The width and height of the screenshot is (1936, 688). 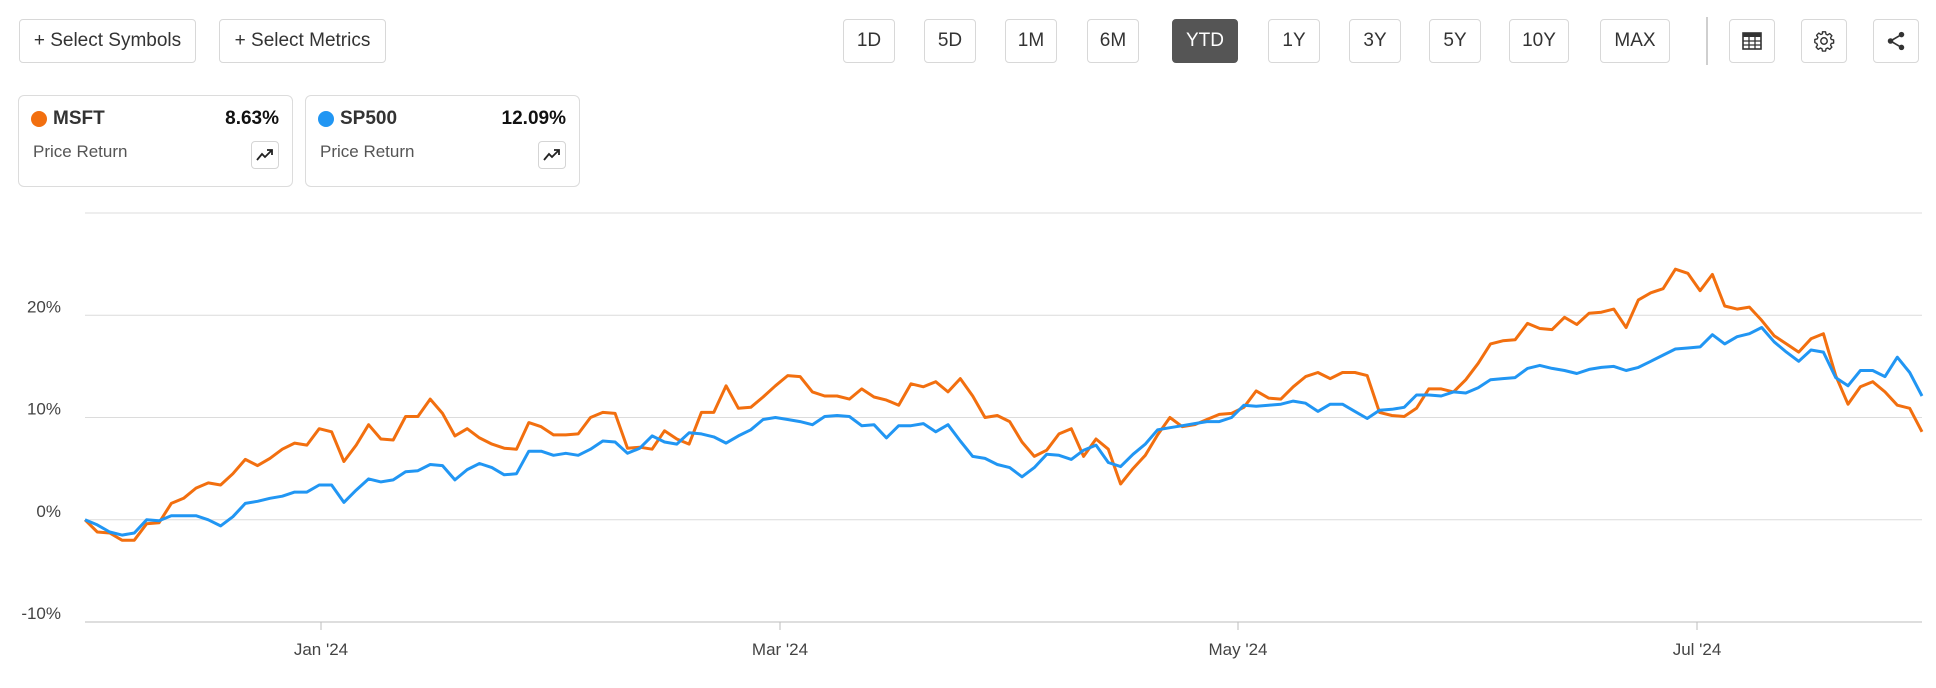 I want to click on period-5y-button: 5Y, so click(x=1455, y=41).